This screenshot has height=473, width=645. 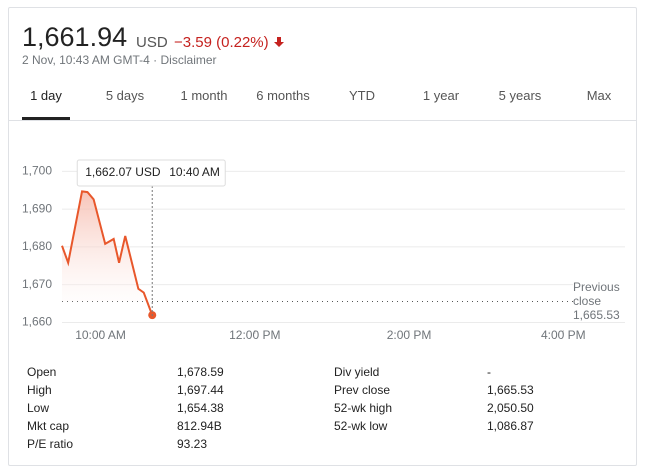 I want to click on stat-value: 1,654.38, so click(x=200, y=408).